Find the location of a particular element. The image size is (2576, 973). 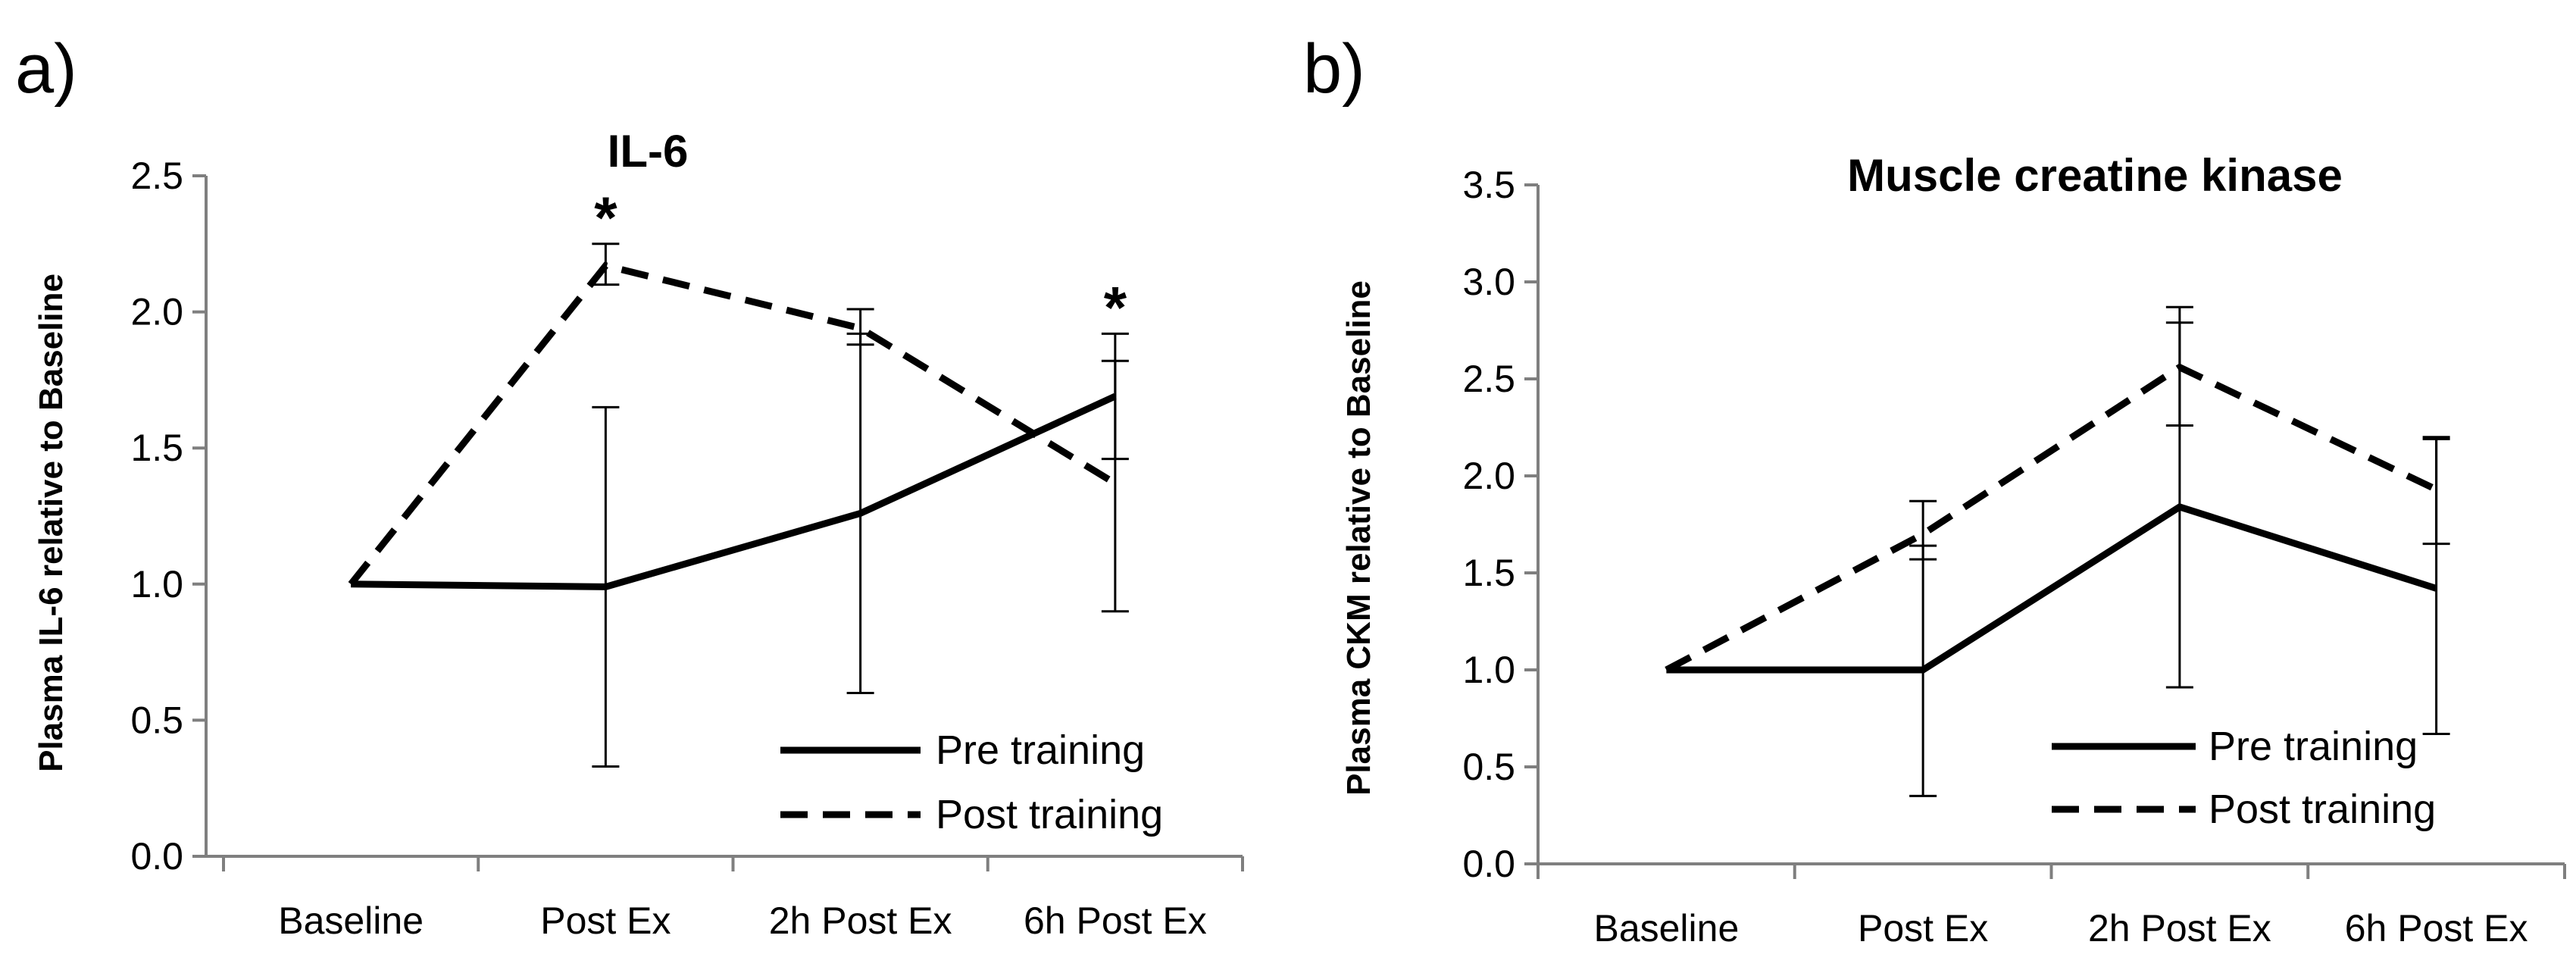

panel-label-a: a) is located at coordinates (46, 69).